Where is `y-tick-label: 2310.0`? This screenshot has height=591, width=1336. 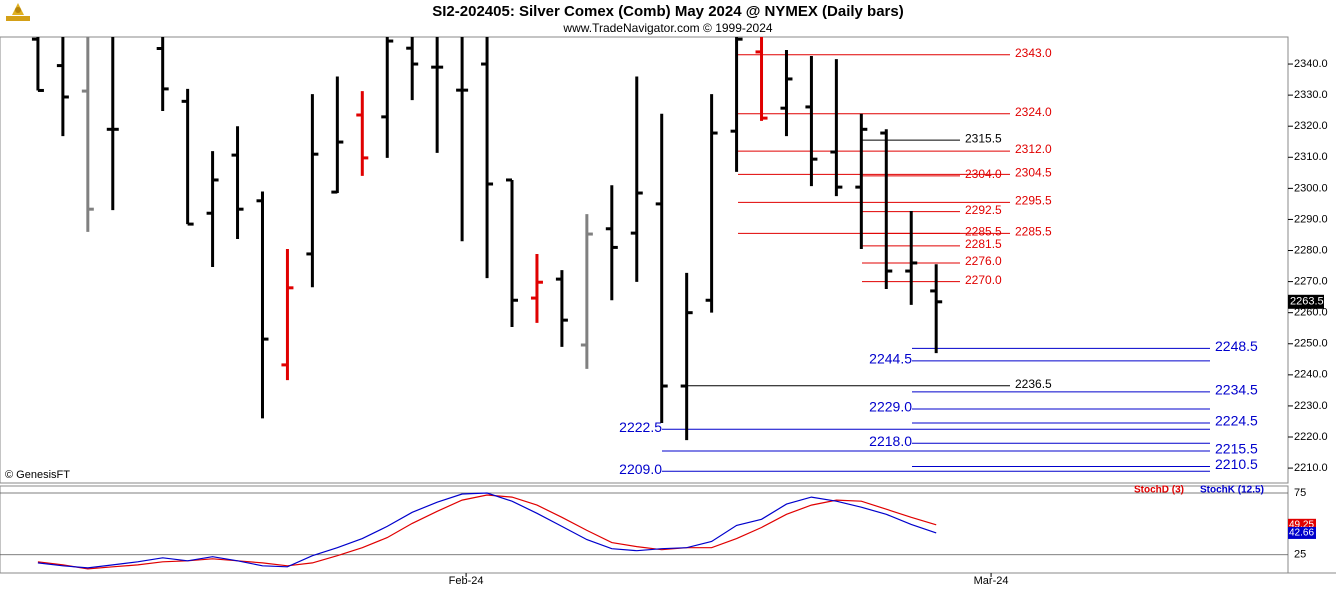 y-tick-label: 2310.0 is located at coordinates (1311, 157).